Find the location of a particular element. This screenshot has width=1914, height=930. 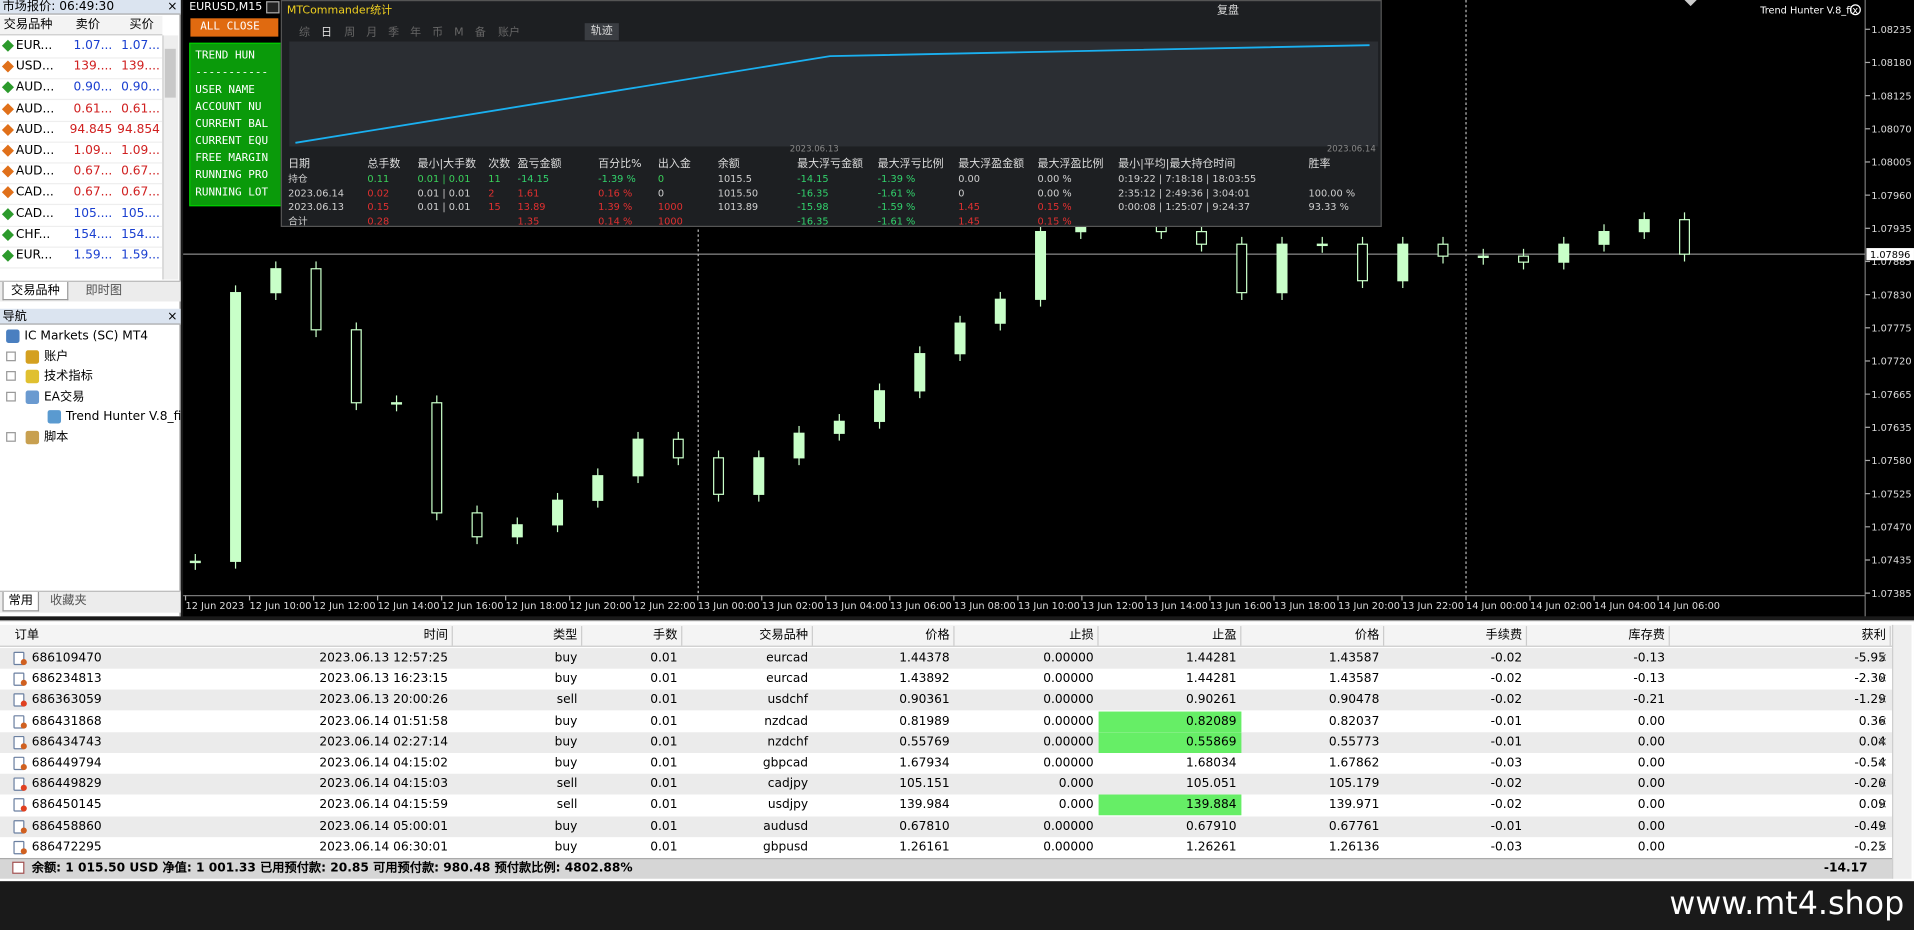

tree-item: EA交易 is located at coordinates (64, 396).